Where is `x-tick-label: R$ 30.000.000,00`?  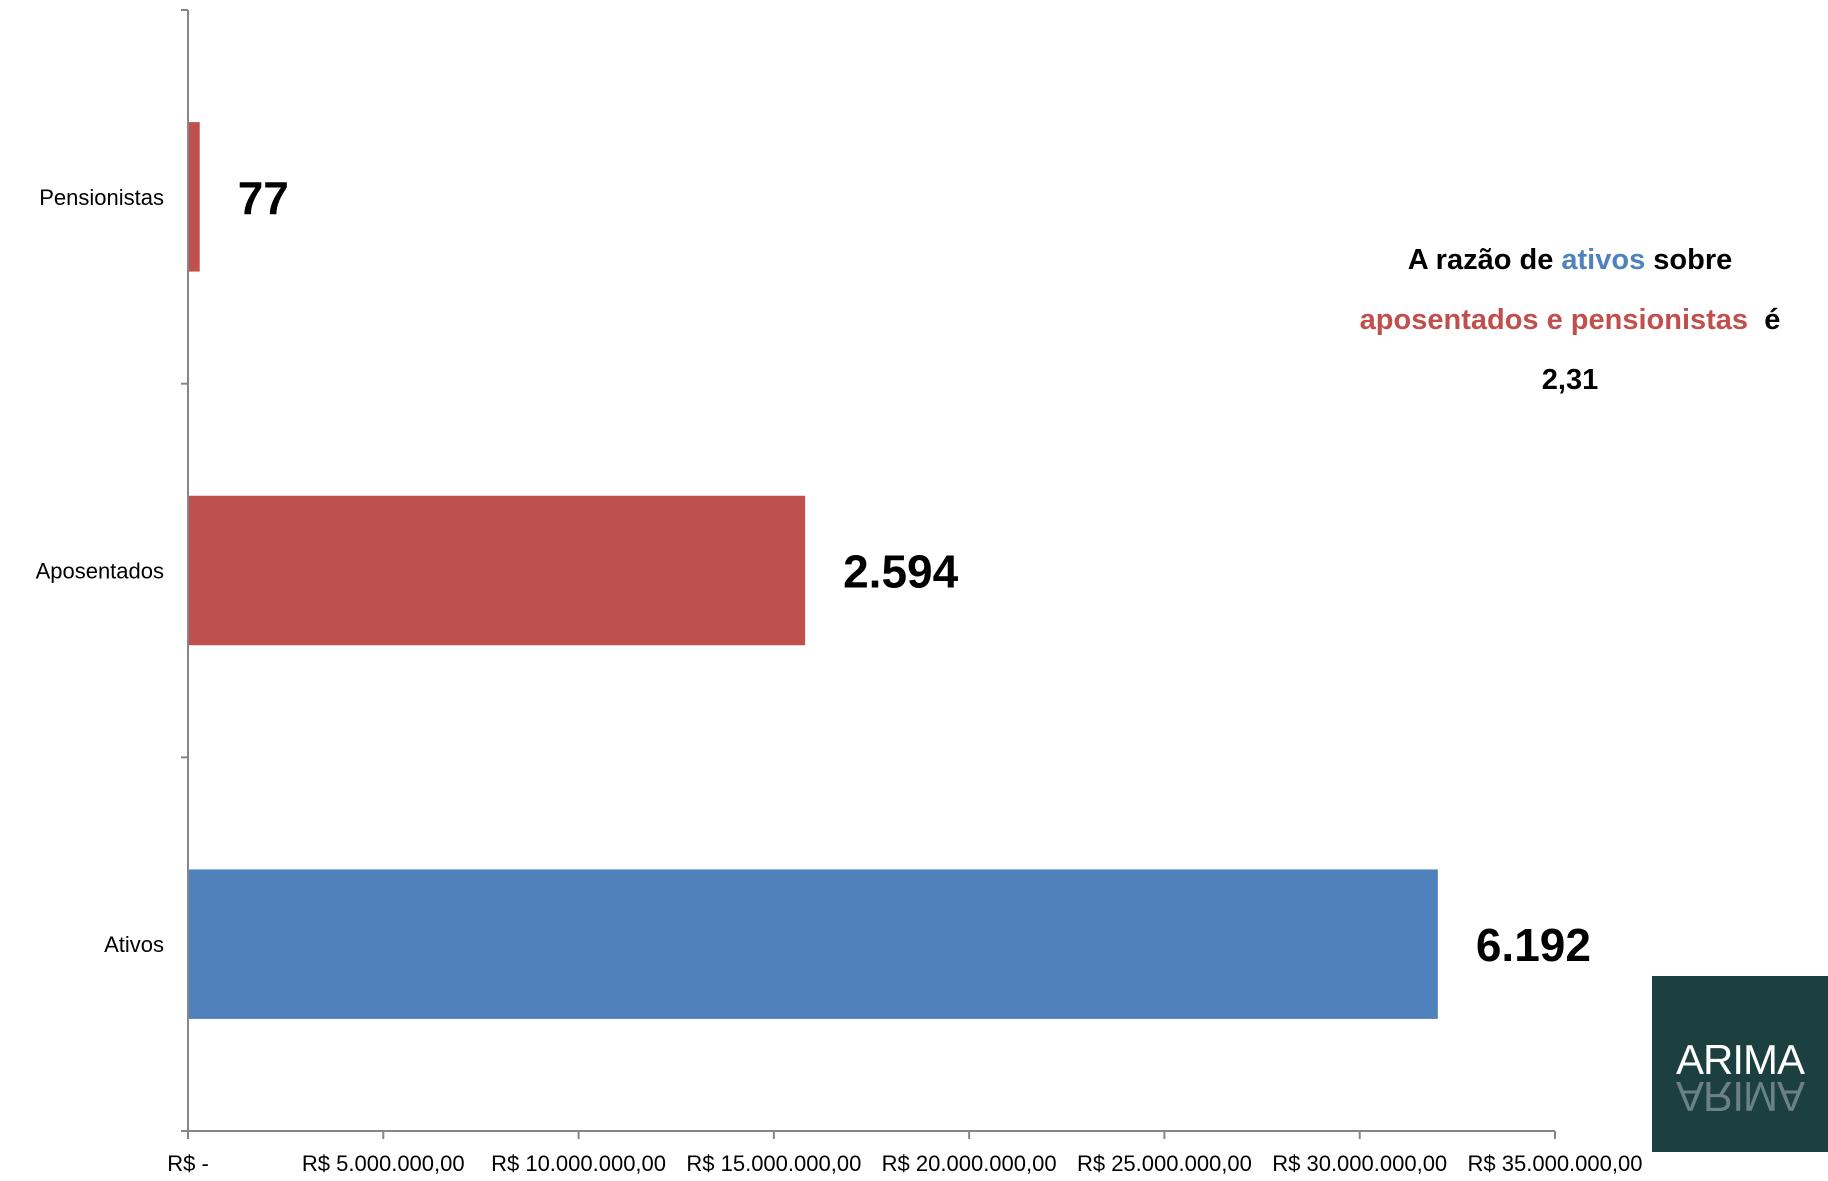
x-tick-label: R$ 30.000.000,00 is located at coordinates (1359, 1163).